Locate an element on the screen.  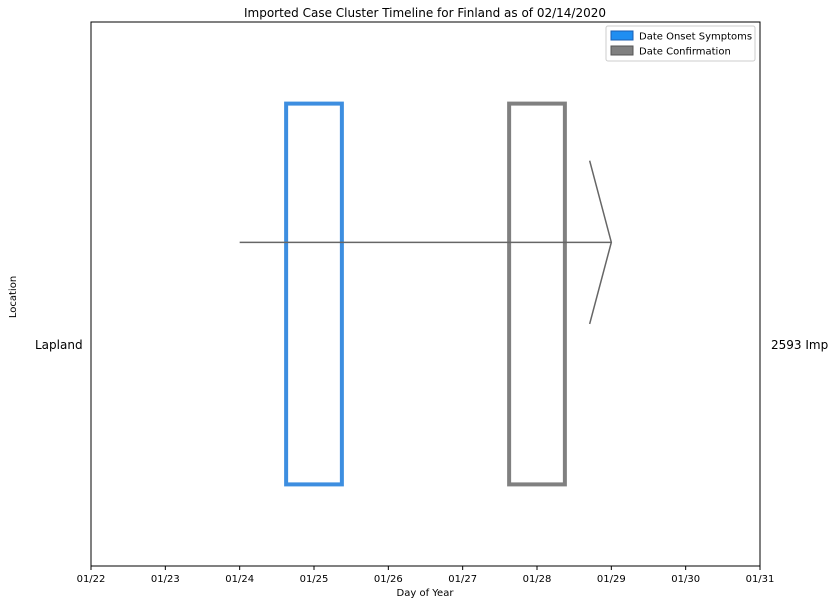
row-label: Lapland is located at coordinates (59, 345).